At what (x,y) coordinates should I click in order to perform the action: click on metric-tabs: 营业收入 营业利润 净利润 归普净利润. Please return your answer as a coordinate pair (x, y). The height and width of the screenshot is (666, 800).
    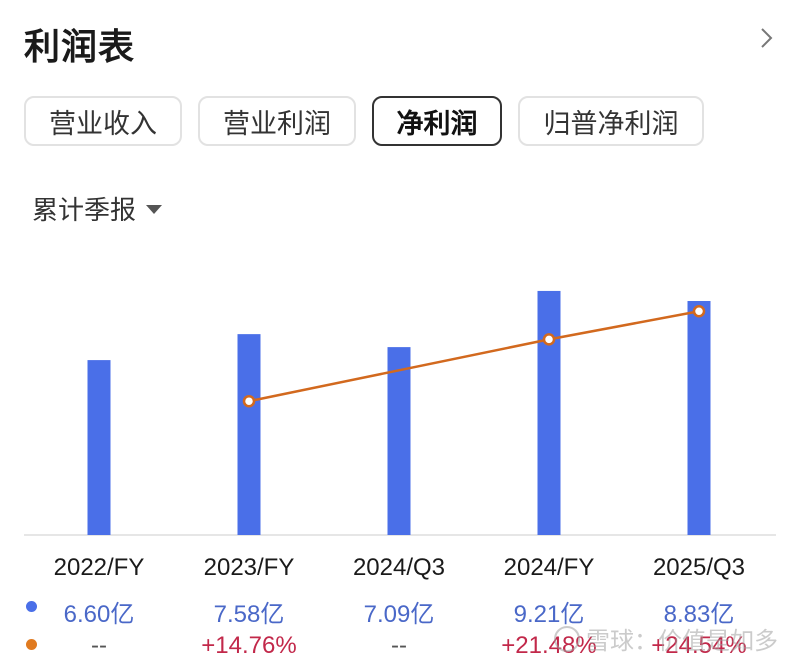
    Looking at the image, I should click on (364, 121).